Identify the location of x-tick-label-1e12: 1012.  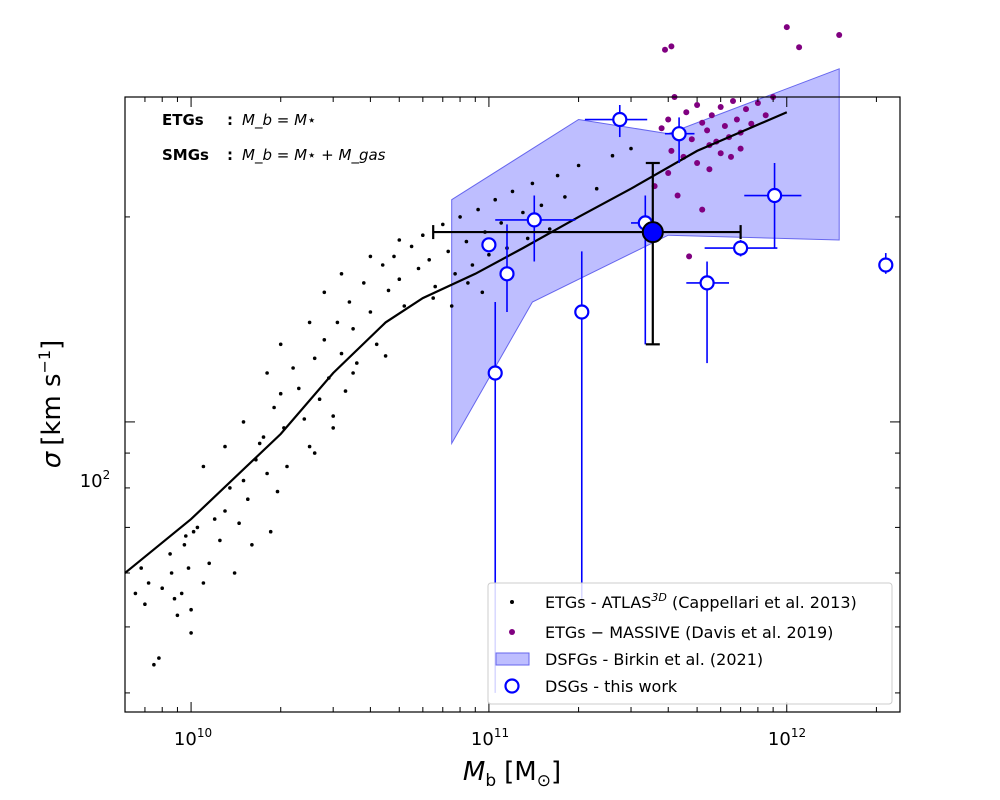
(787, 738).